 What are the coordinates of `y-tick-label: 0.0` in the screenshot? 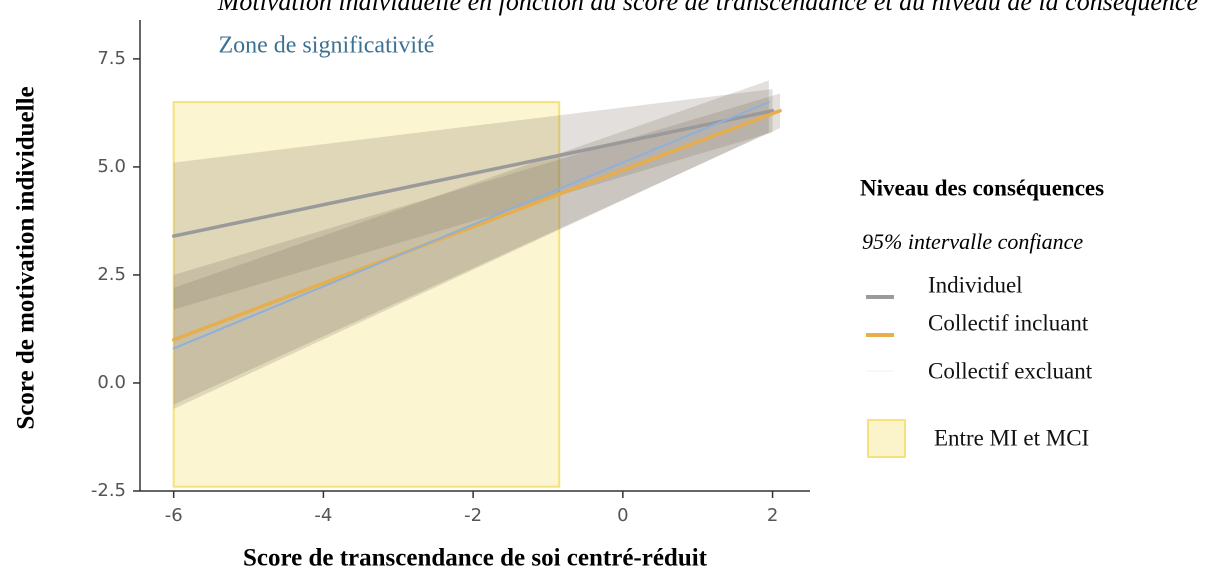 It's located at (111, 382).